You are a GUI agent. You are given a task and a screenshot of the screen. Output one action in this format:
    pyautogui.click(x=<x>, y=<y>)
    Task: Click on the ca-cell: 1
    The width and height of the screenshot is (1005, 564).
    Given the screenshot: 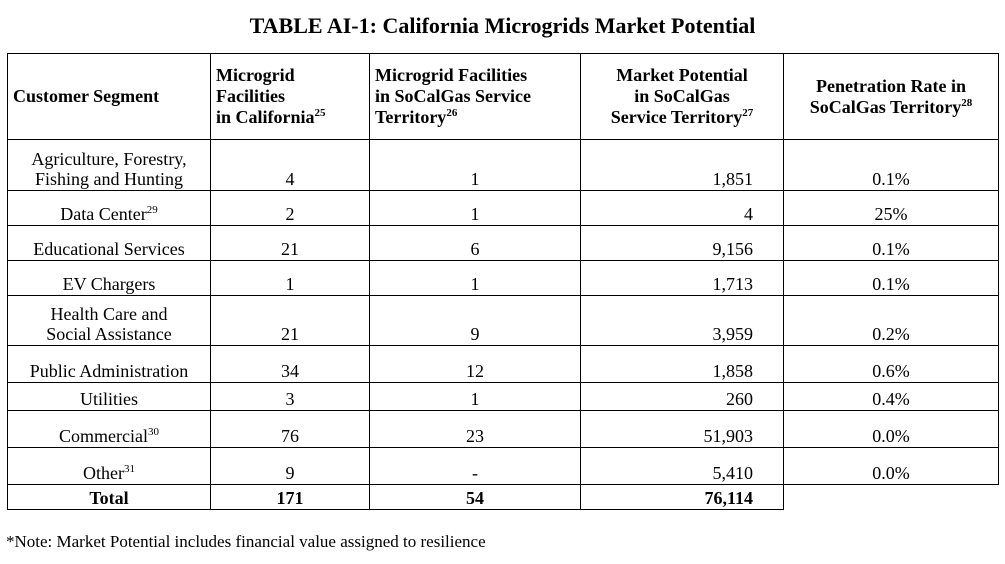 What is the action you would take?
    pyautogui.click(x=290, y=278)
    